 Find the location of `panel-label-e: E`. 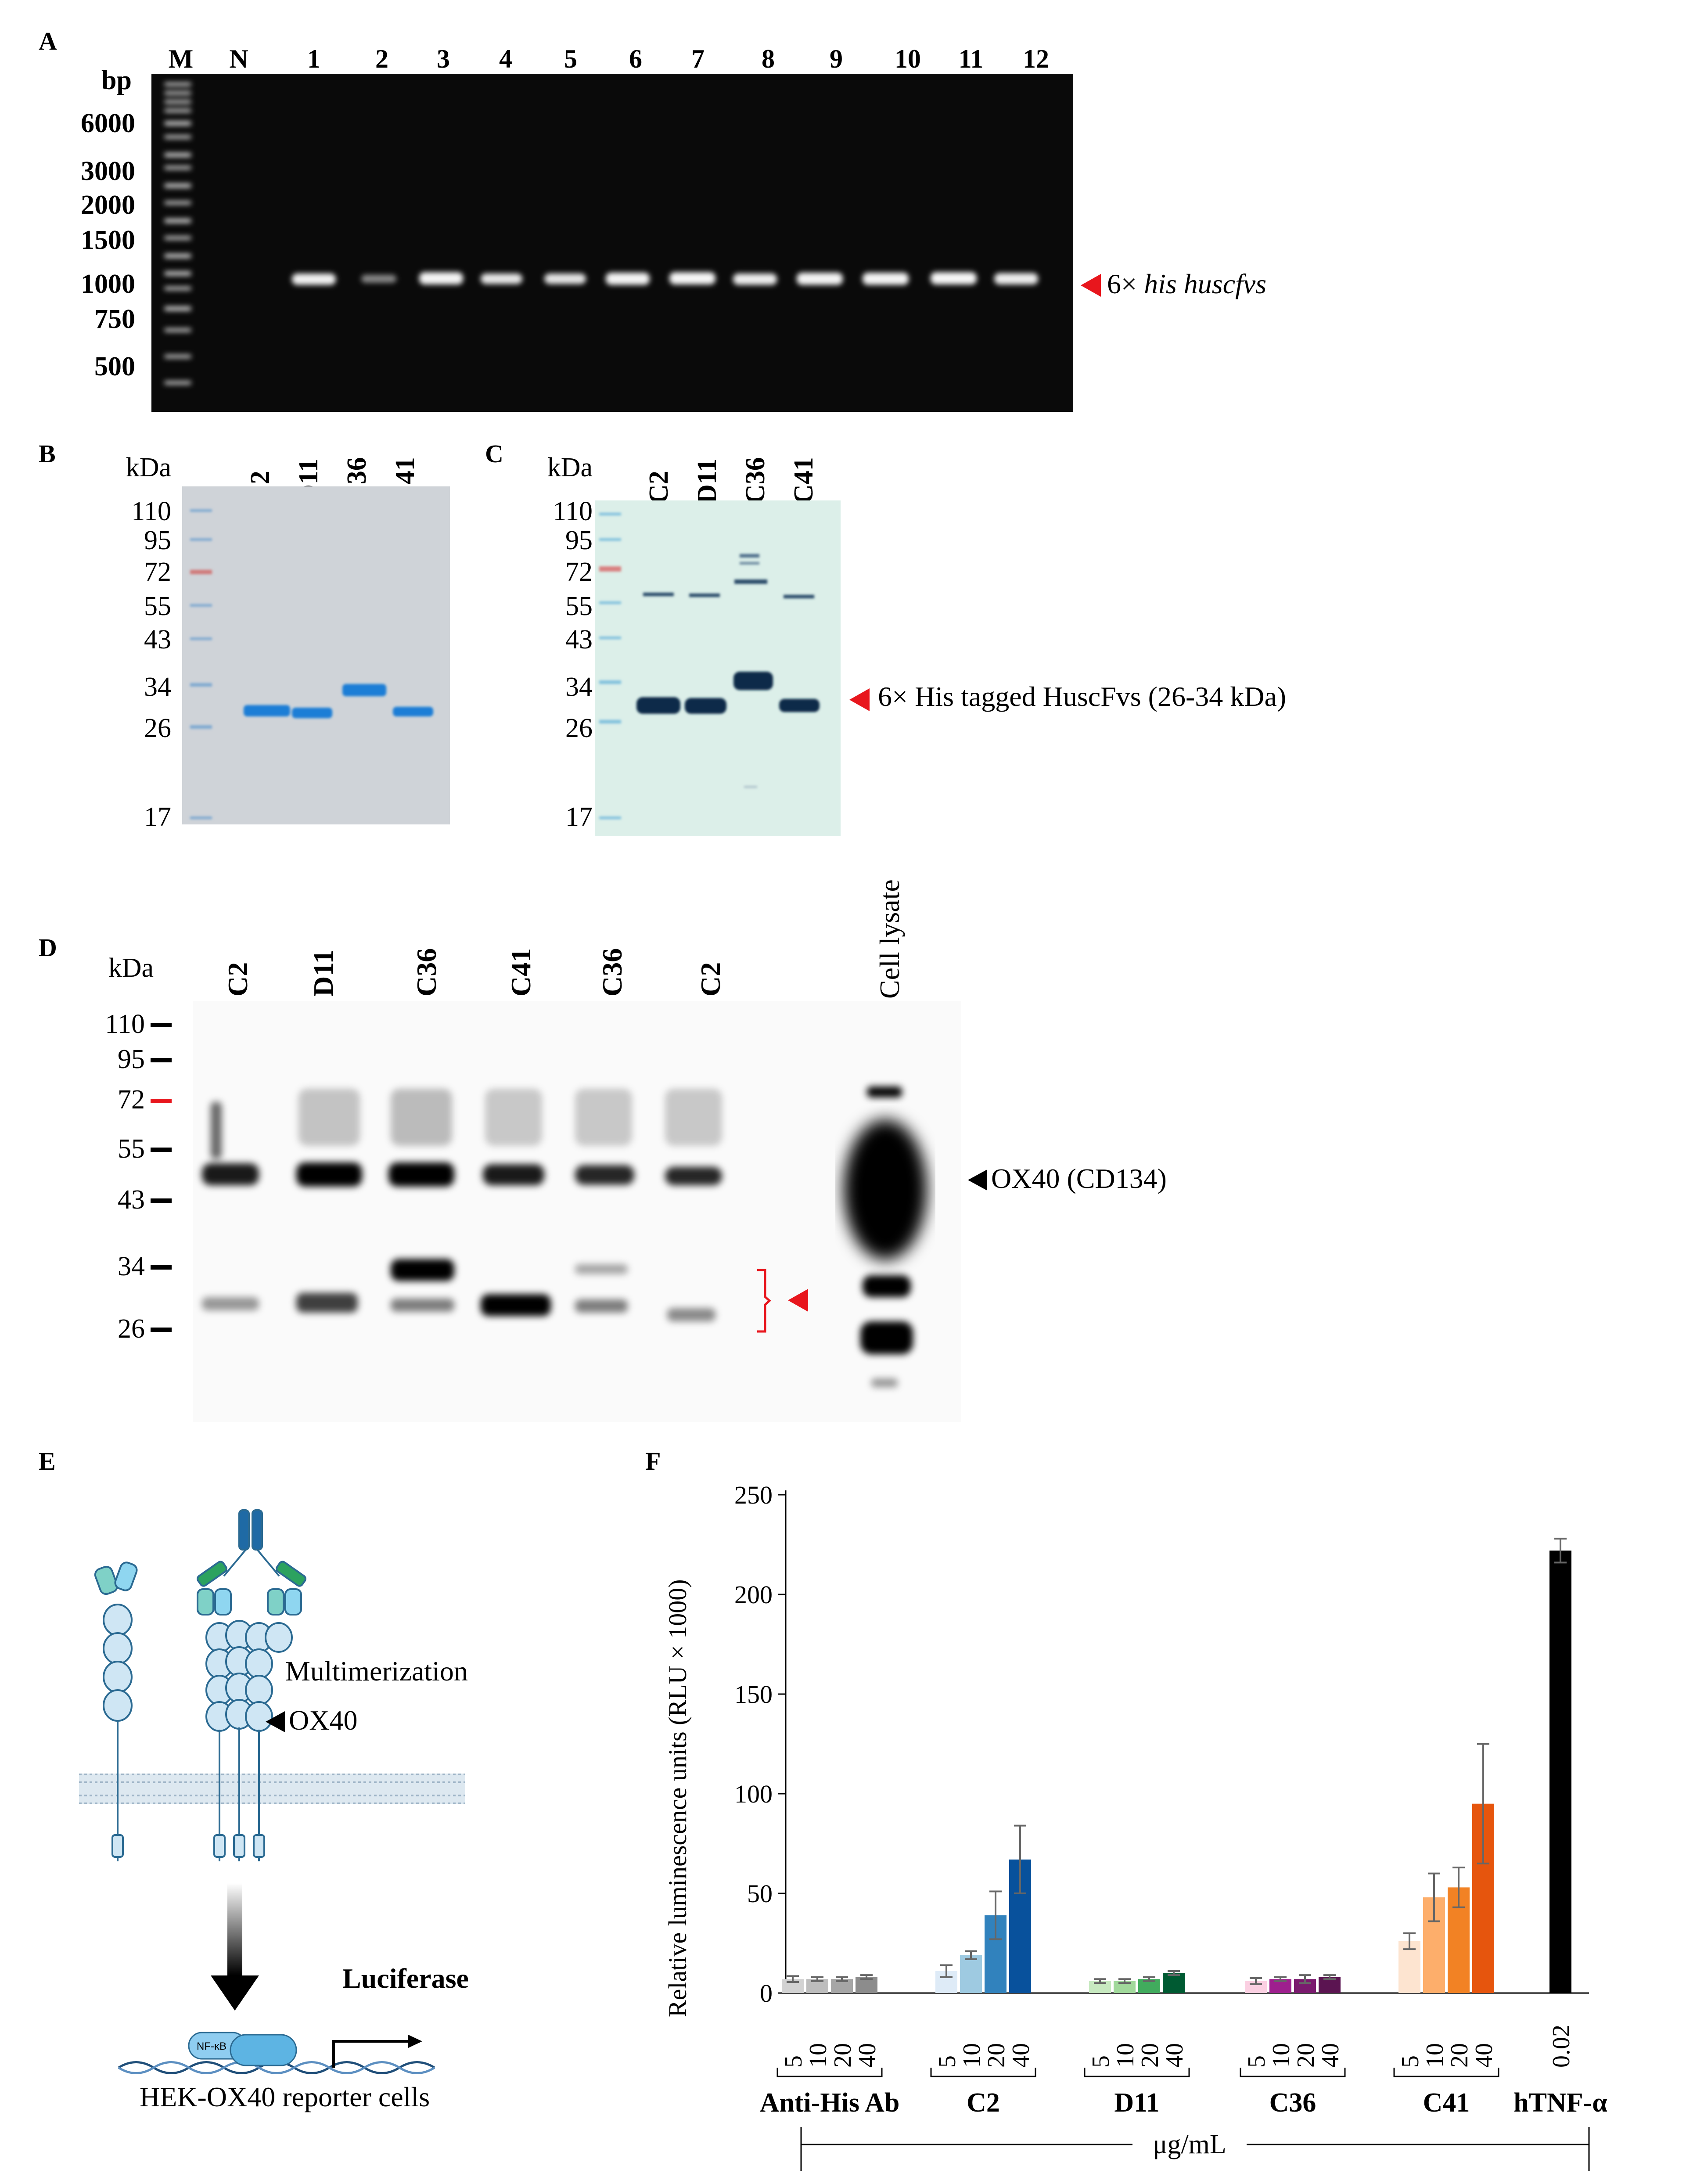

panel-label-e: E is located at coordinates (47, 1461).